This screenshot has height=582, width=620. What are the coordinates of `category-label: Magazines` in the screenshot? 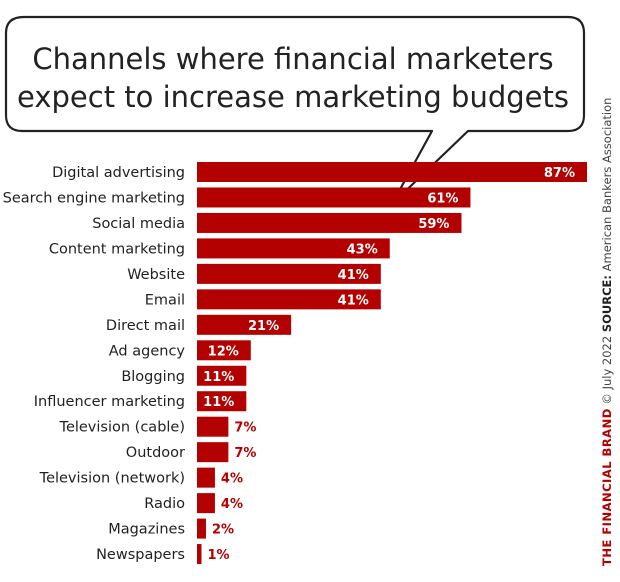 It's located at (146, 530).